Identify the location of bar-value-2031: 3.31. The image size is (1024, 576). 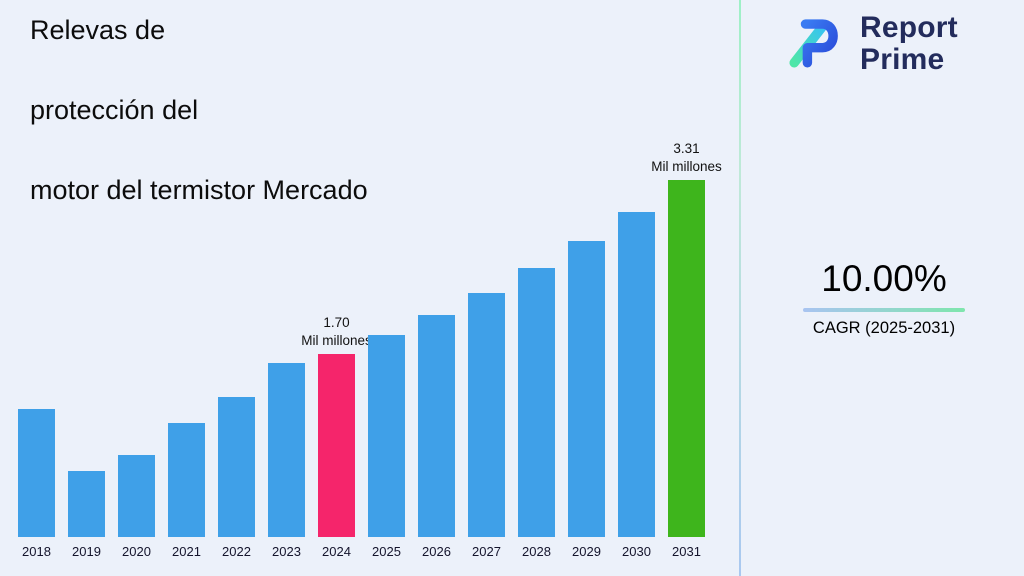
(686, 148).